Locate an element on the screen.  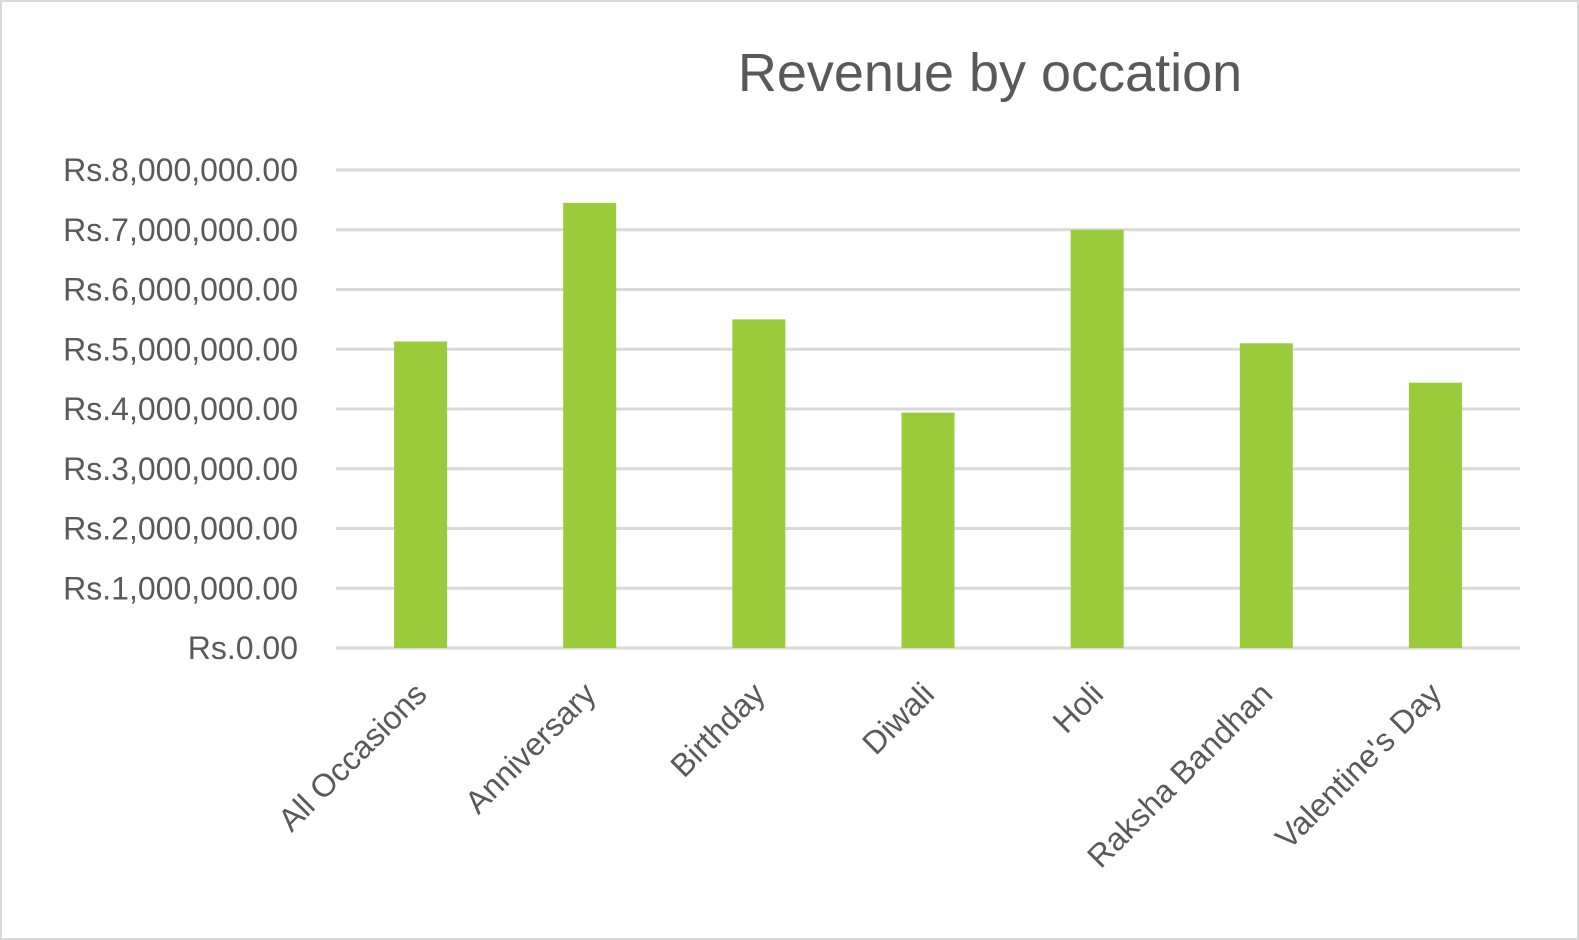
y-tick-label: Rs.2,000,000.00 is located at coordinates (180, 529).